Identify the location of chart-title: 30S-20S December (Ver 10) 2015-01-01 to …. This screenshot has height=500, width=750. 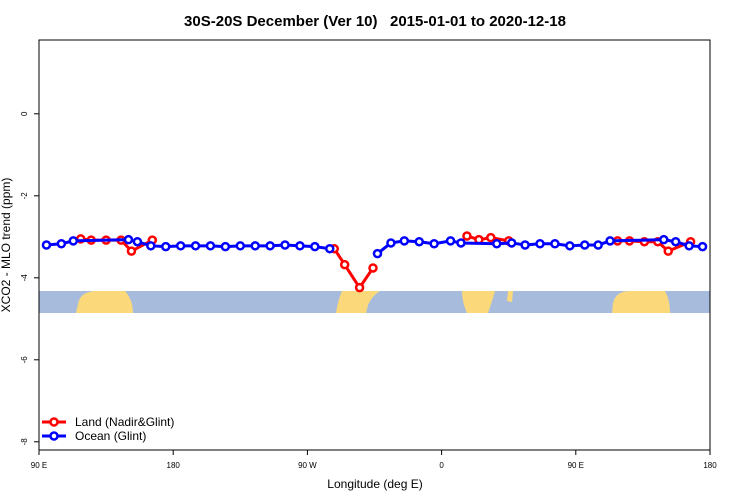
(375, 21).